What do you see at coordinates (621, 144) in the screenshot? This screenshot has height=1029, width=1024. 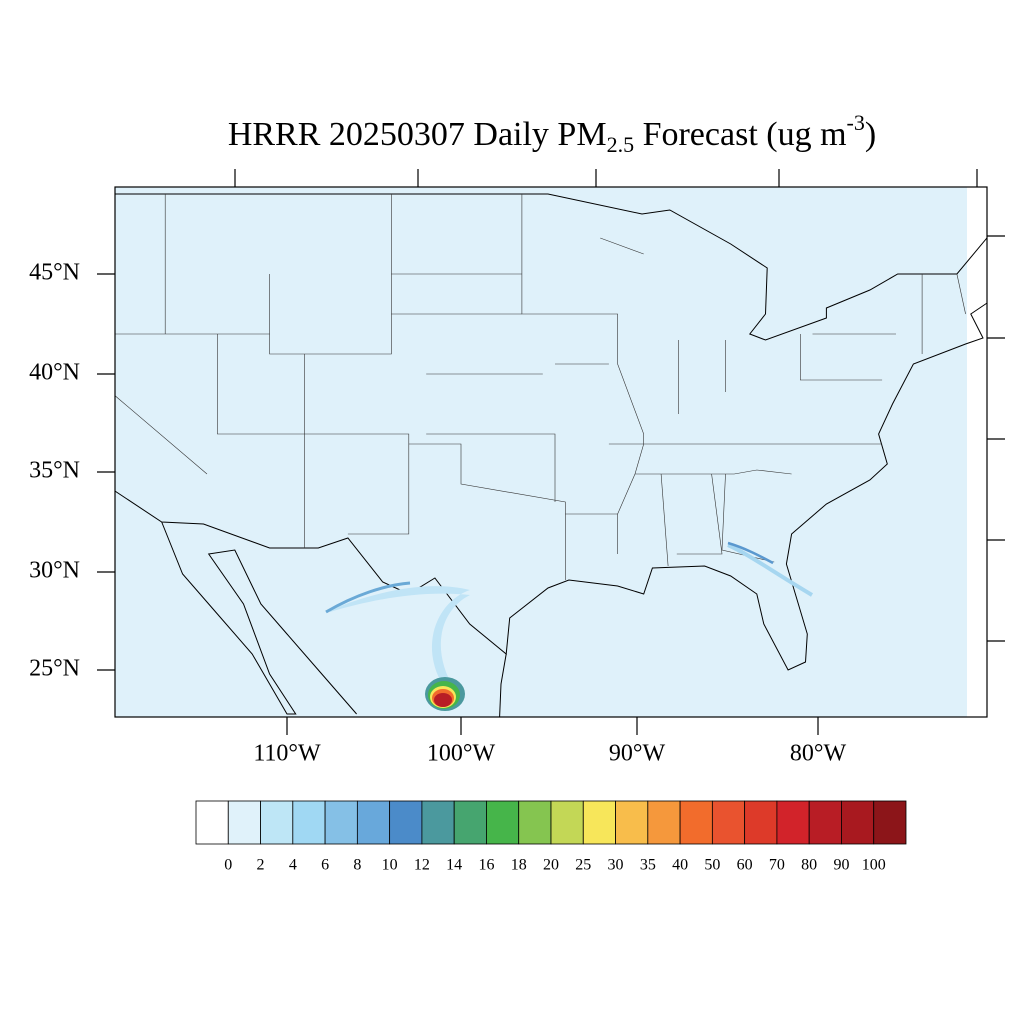 I see `title-subscript: 2.5` at bounding box center [621, 144].